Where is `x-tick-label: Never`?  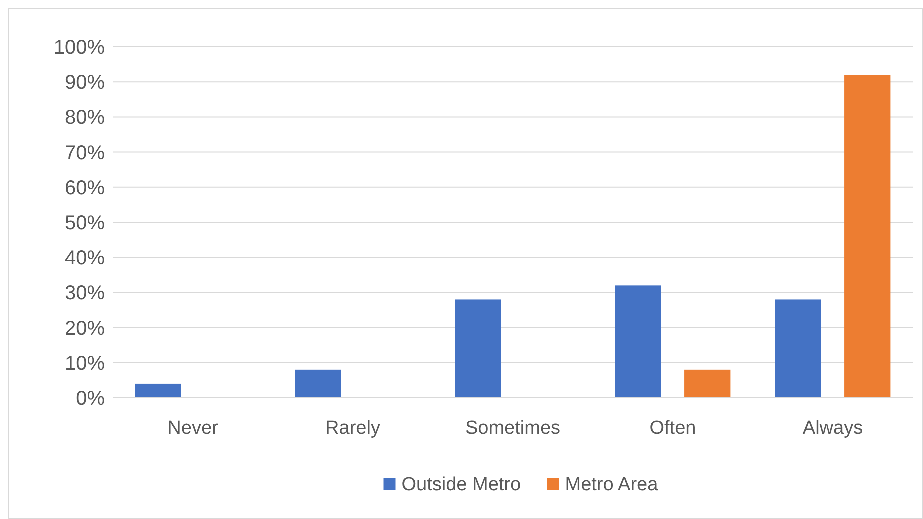 x-tick-label: Never is located at coordinates (194, 428).